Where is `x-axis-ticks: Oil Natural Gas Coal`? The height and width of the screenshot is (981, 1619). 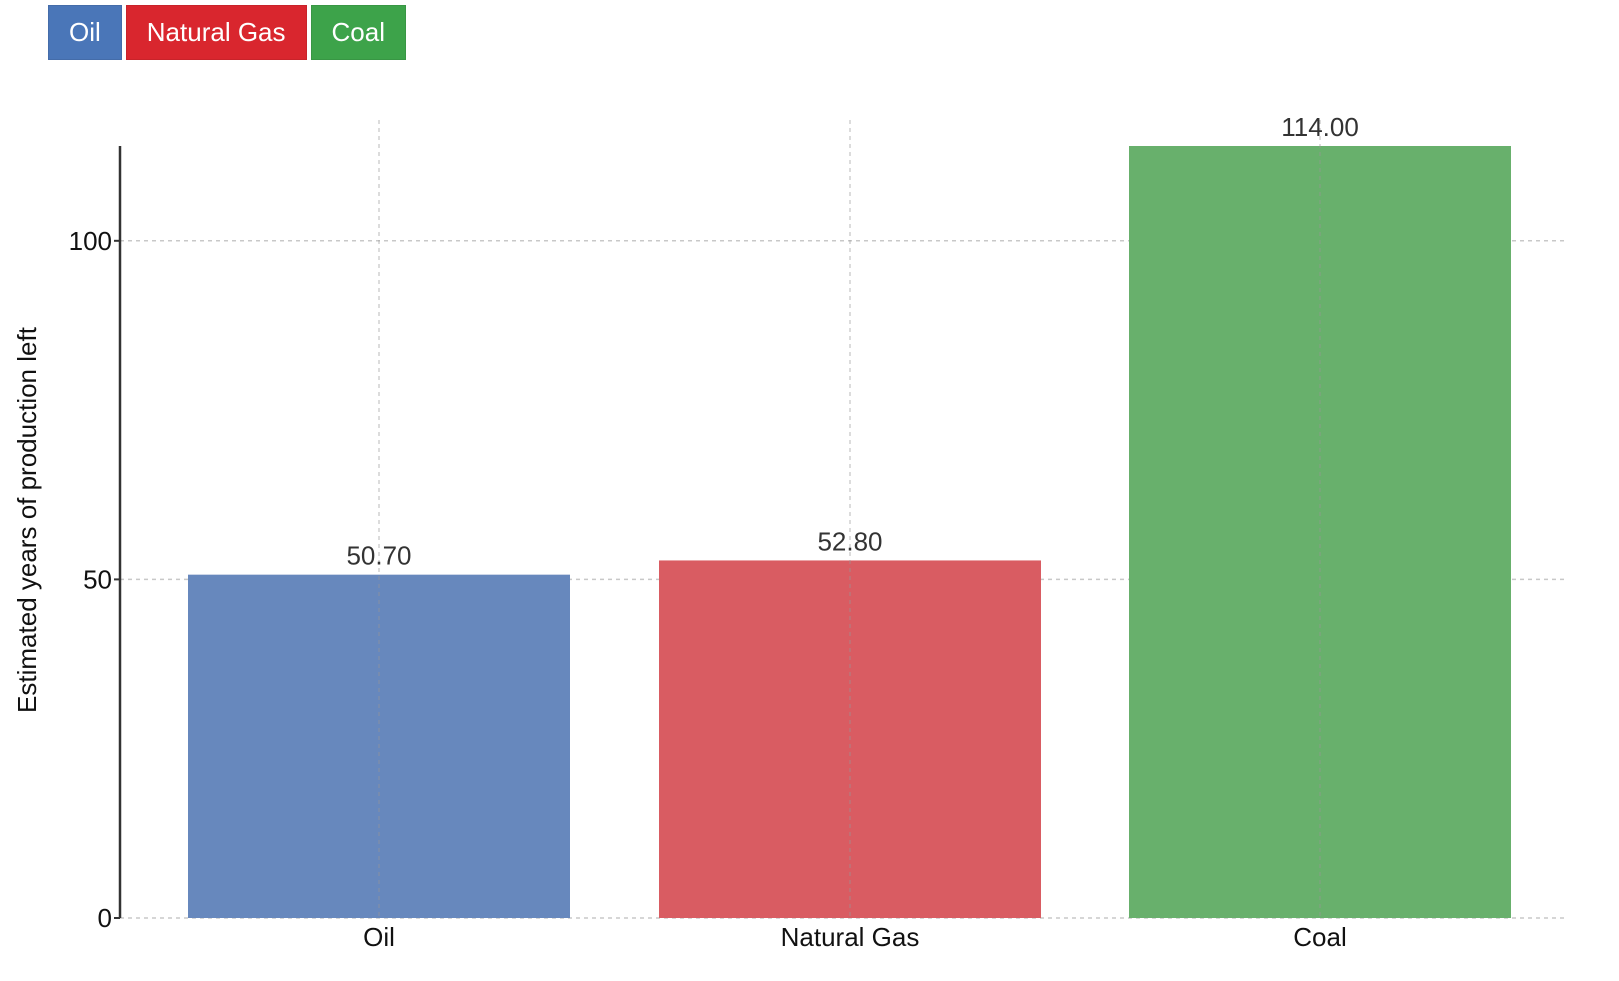 x-axis-ticks: Oil Natural Gas Coal is located at coordinates (855, 937).